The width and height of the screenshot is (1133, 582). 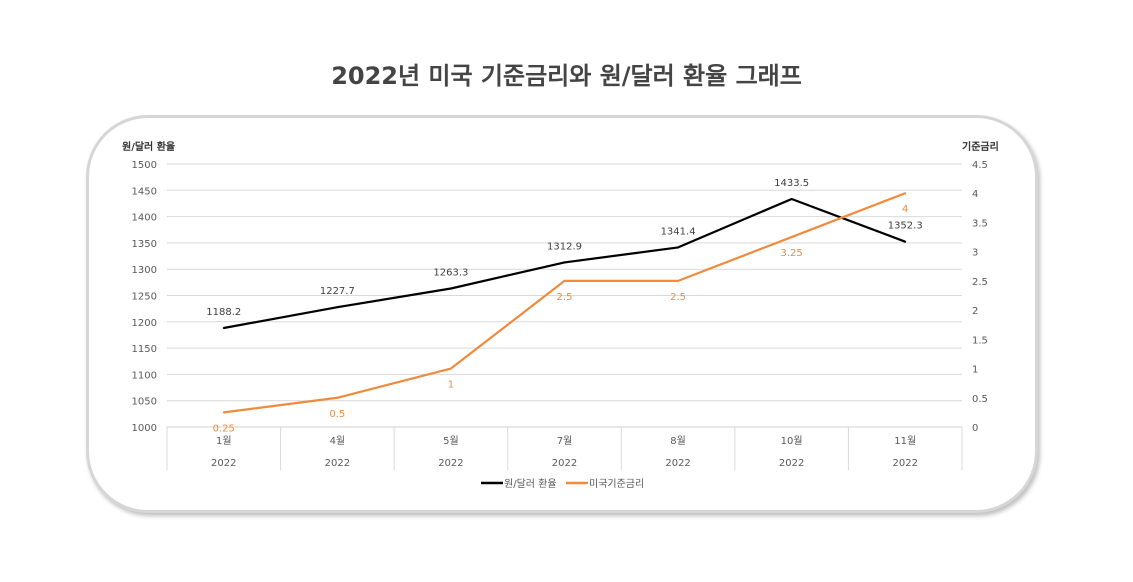 I want to click on right-tick-label: 0.5, so click(x=980, y=399).